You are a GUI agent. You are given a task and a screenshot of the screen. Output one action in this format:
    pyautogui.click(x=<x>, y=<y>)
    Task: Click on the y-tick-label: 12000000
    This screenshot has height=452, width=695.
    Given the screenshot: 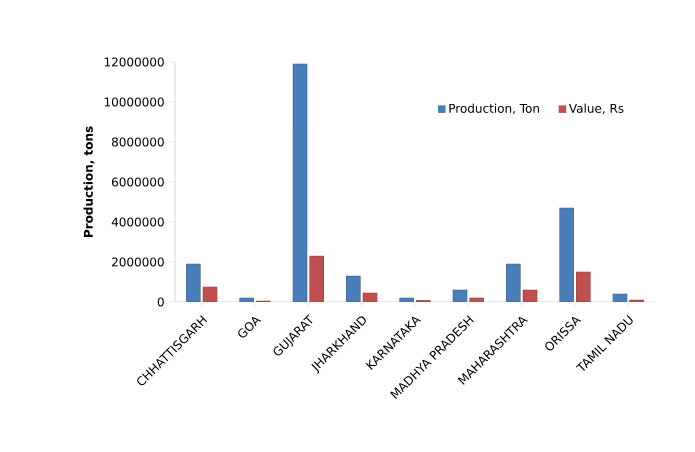 What is the action you would take?
    pyautogui.click(x=134, y=62)
    